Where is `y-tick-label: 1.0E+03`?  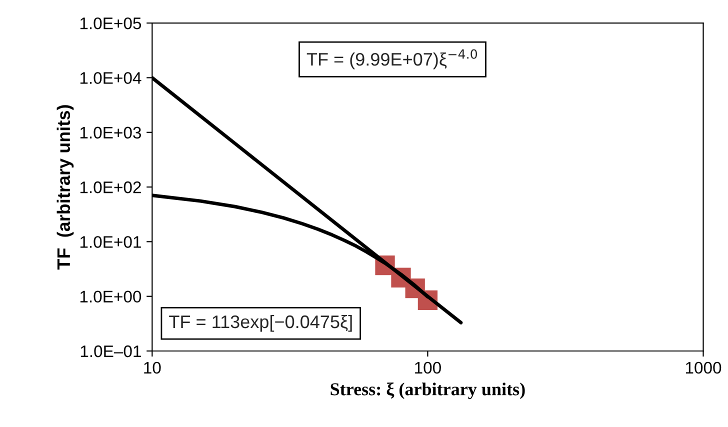 y-tick-label: 1.0E+03 is located at coordinates (111, 132).